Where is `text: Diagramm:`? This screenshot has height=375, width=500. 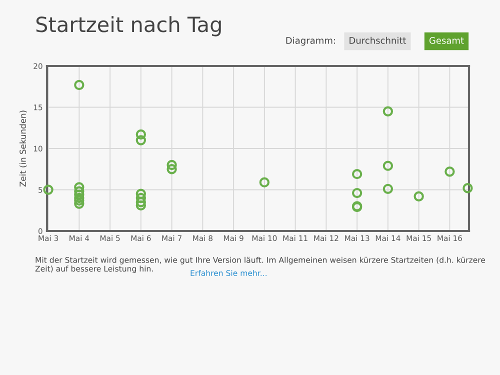
text: Diagramm: is located at coordinates (310, 41).